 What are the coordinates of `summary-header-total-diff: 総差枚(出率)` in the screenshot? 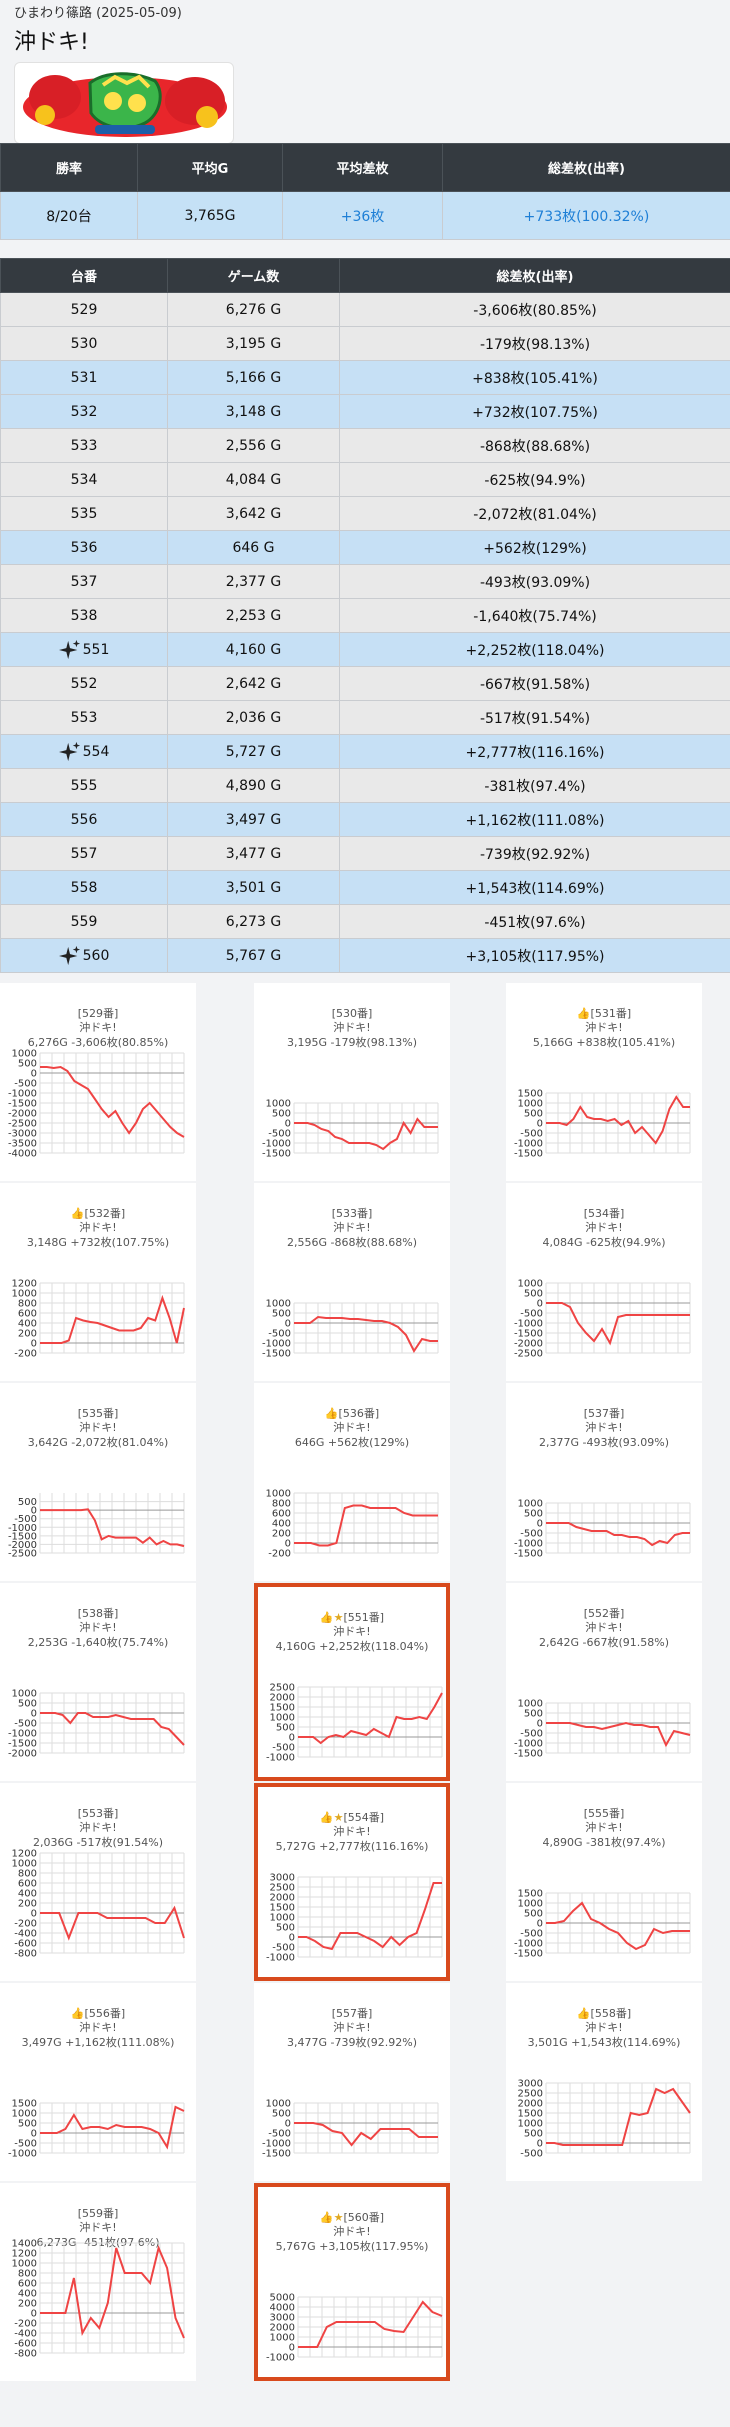 It's located at (586, 167).